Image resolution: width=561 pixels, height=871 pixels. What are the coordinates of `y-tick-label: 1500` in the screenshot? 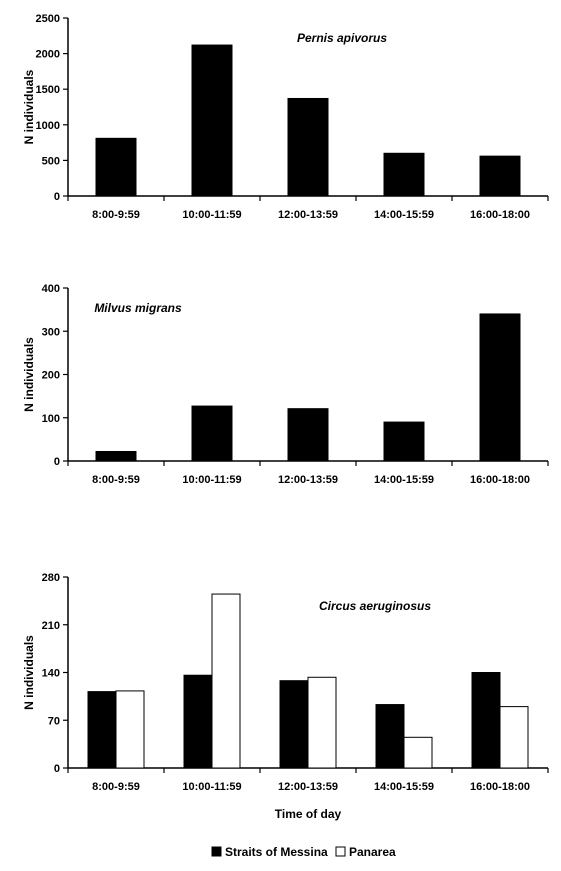 It's located at (48, 90).